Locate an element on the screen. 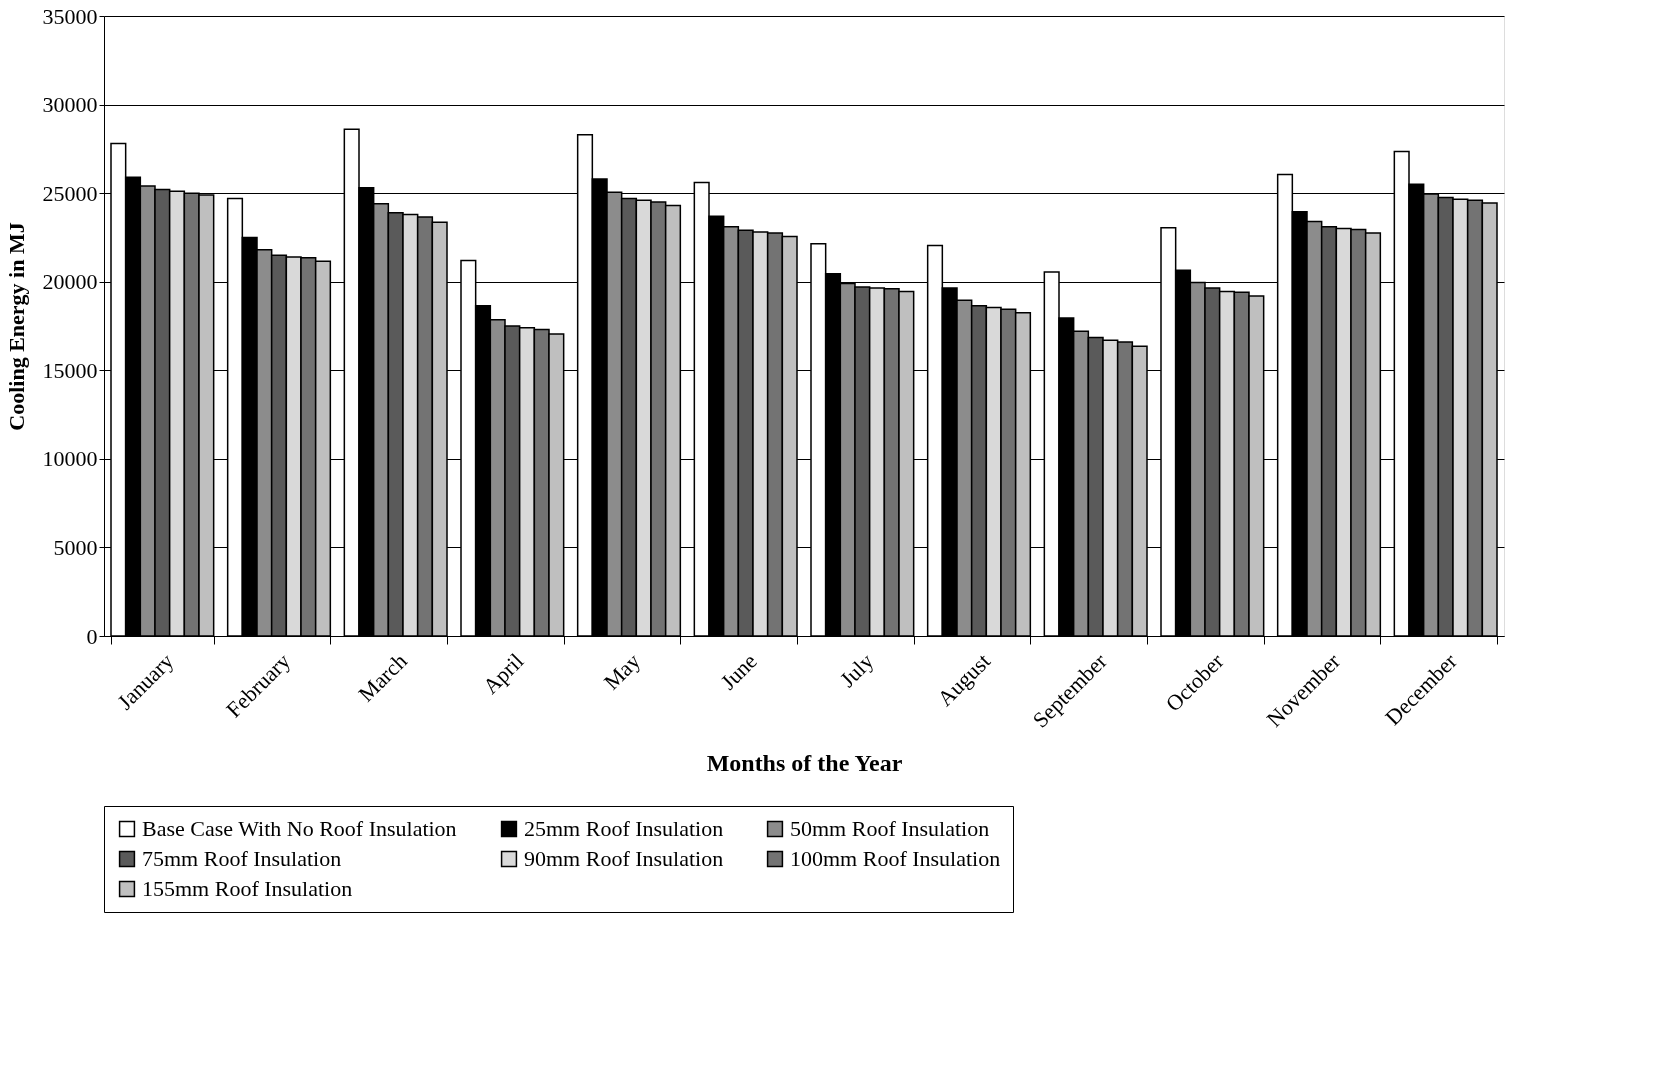  legend-label: 90mm Roof Insulation is located at coordinates (624, 858).